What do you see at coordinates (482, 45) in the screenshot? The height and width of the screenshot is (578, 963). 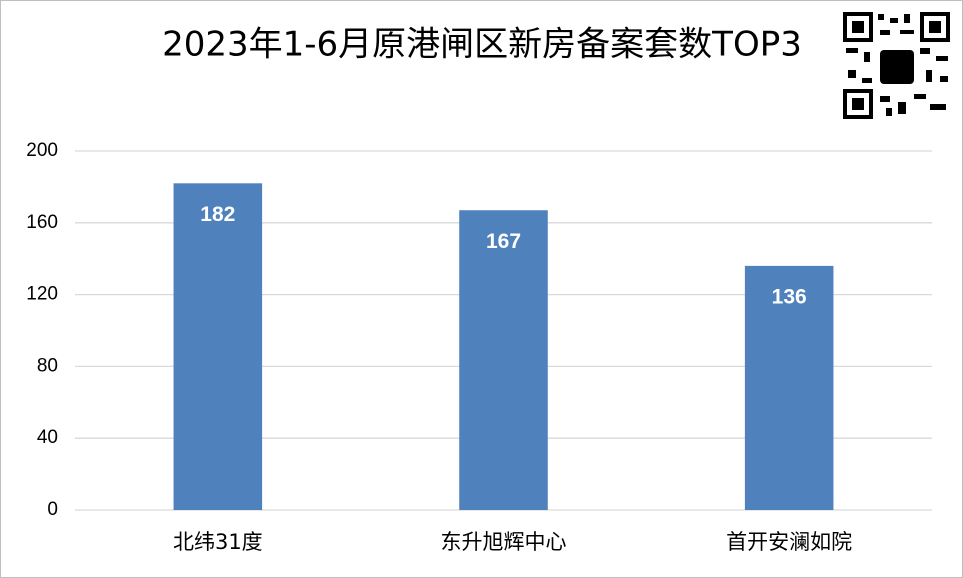 I see `chart-title: 2023年1-6月原港闸区新房备案套数TOP3` at bounding box center [482, 45].